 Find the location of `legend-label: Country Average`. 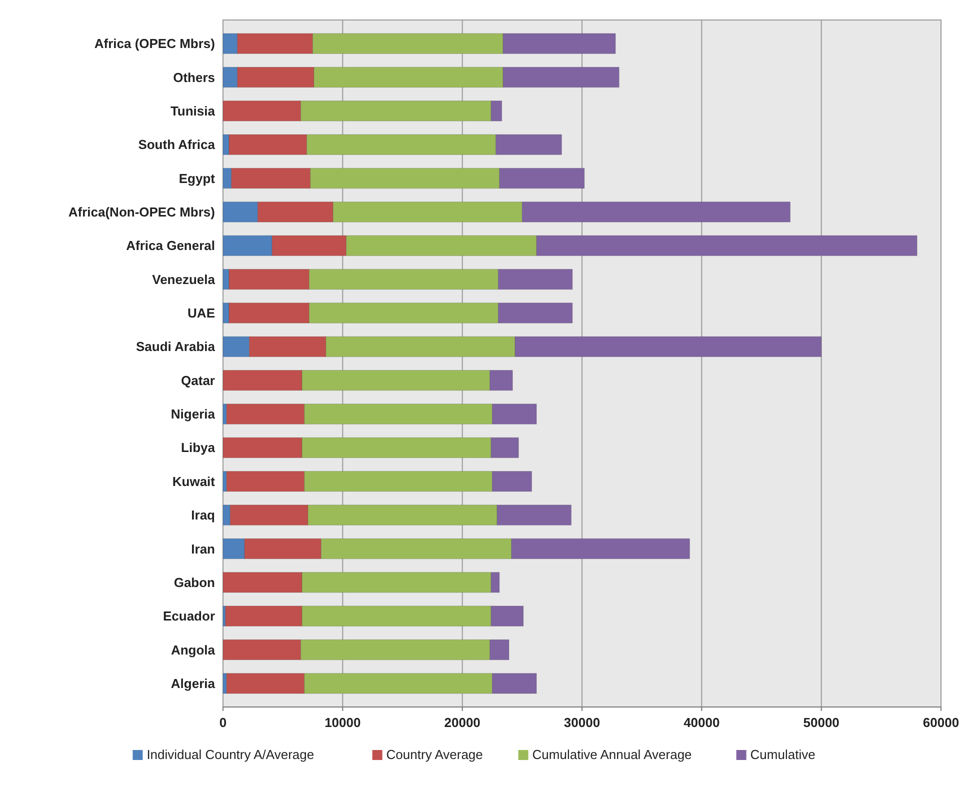

legend-label: Country Average is located at coordinates (434, 754).